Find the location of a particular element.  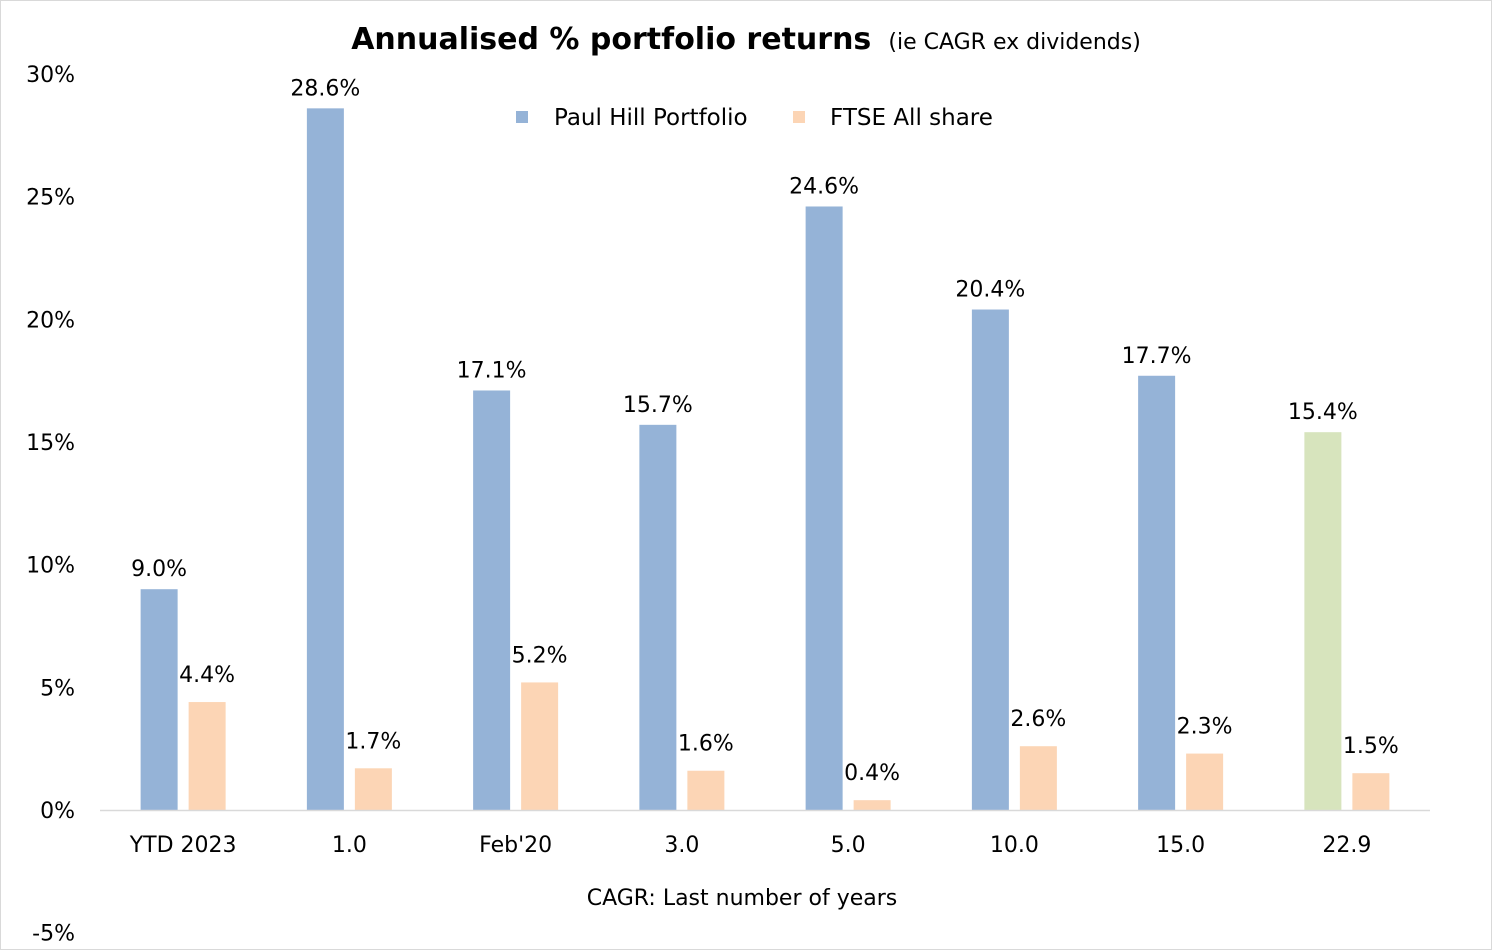

y-tick-label: 30% is located at coordinates (50, 75).